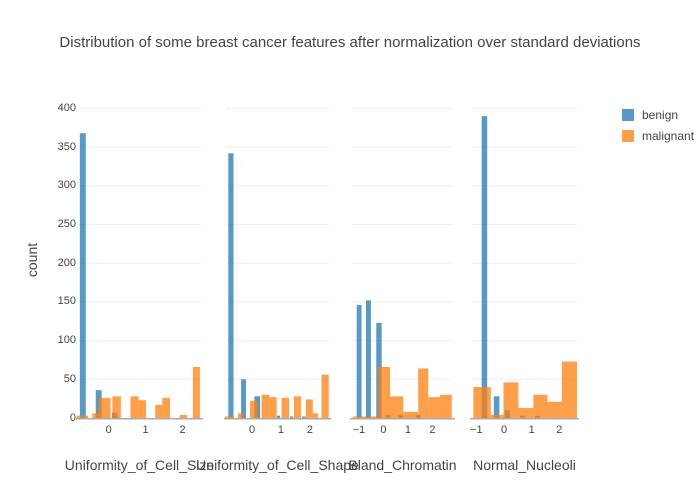  What do you see at coordinates (402, 465) in the screenshot?
I see `x-axis-title-bland_chromatin: Bland_Chromatin` at bounding box center [402, 465].